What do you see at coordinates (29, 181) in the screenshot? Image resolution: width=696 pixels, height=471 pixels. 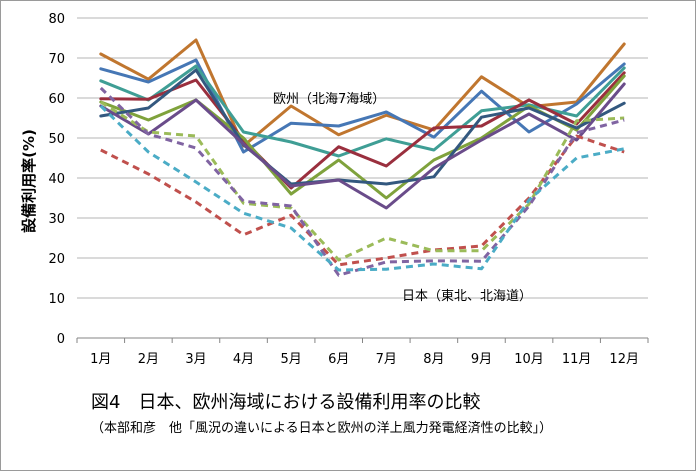 I see `y-axis-label: 設備利用率(%)` at bounding box center [29, 181].